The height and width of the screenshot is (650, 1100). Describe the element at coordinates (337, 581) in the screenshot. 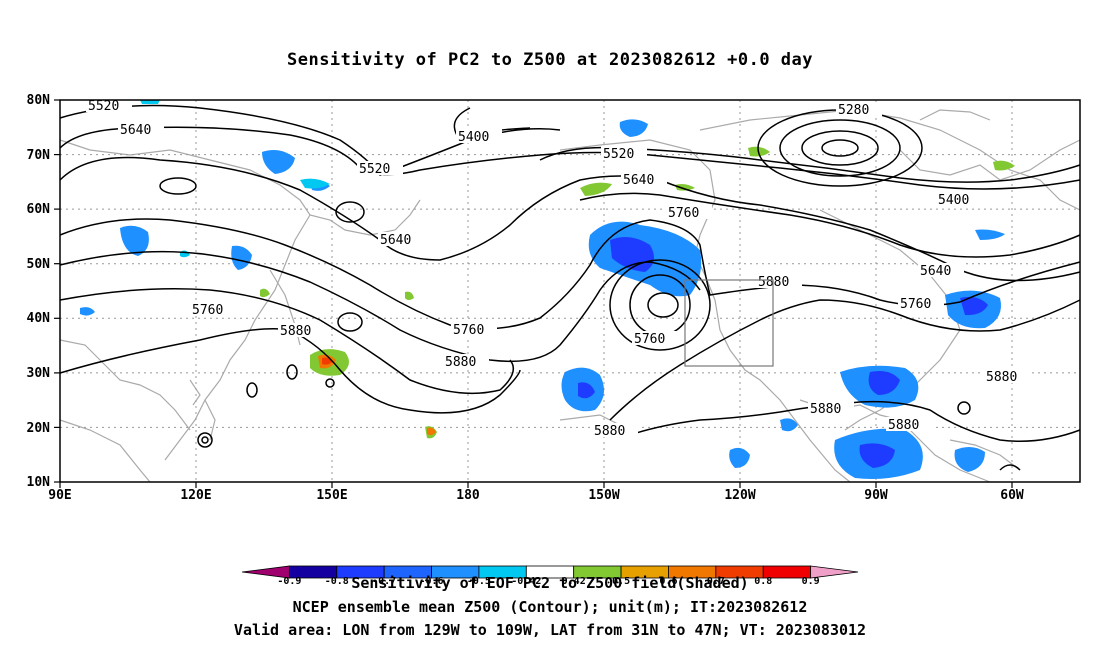

I see `colorbar-tick-label: -0.8` at that location.